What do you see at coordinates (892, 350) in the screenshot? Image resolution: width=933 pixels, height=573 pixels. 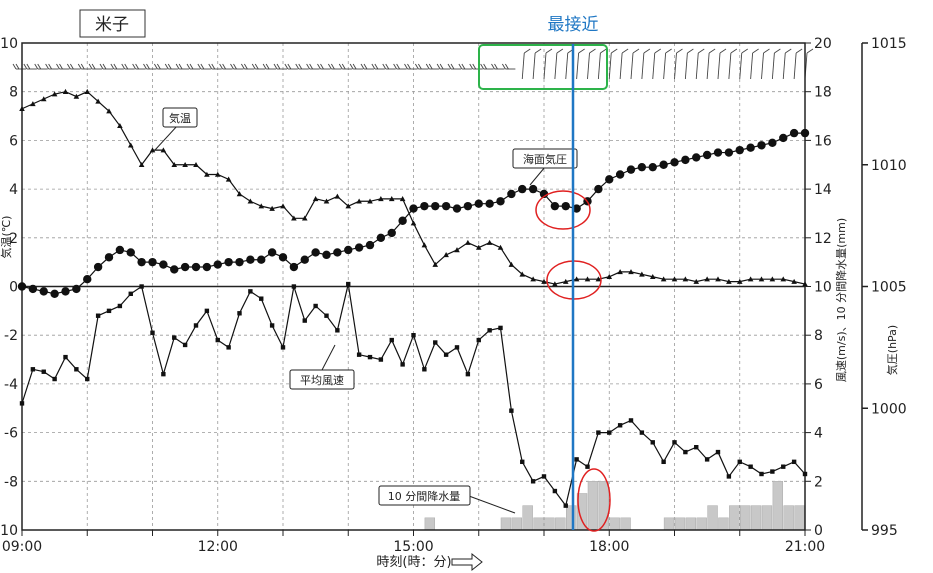 I see `y-right2-title: 気圧(hPa)` at bounding box center [892, 350].